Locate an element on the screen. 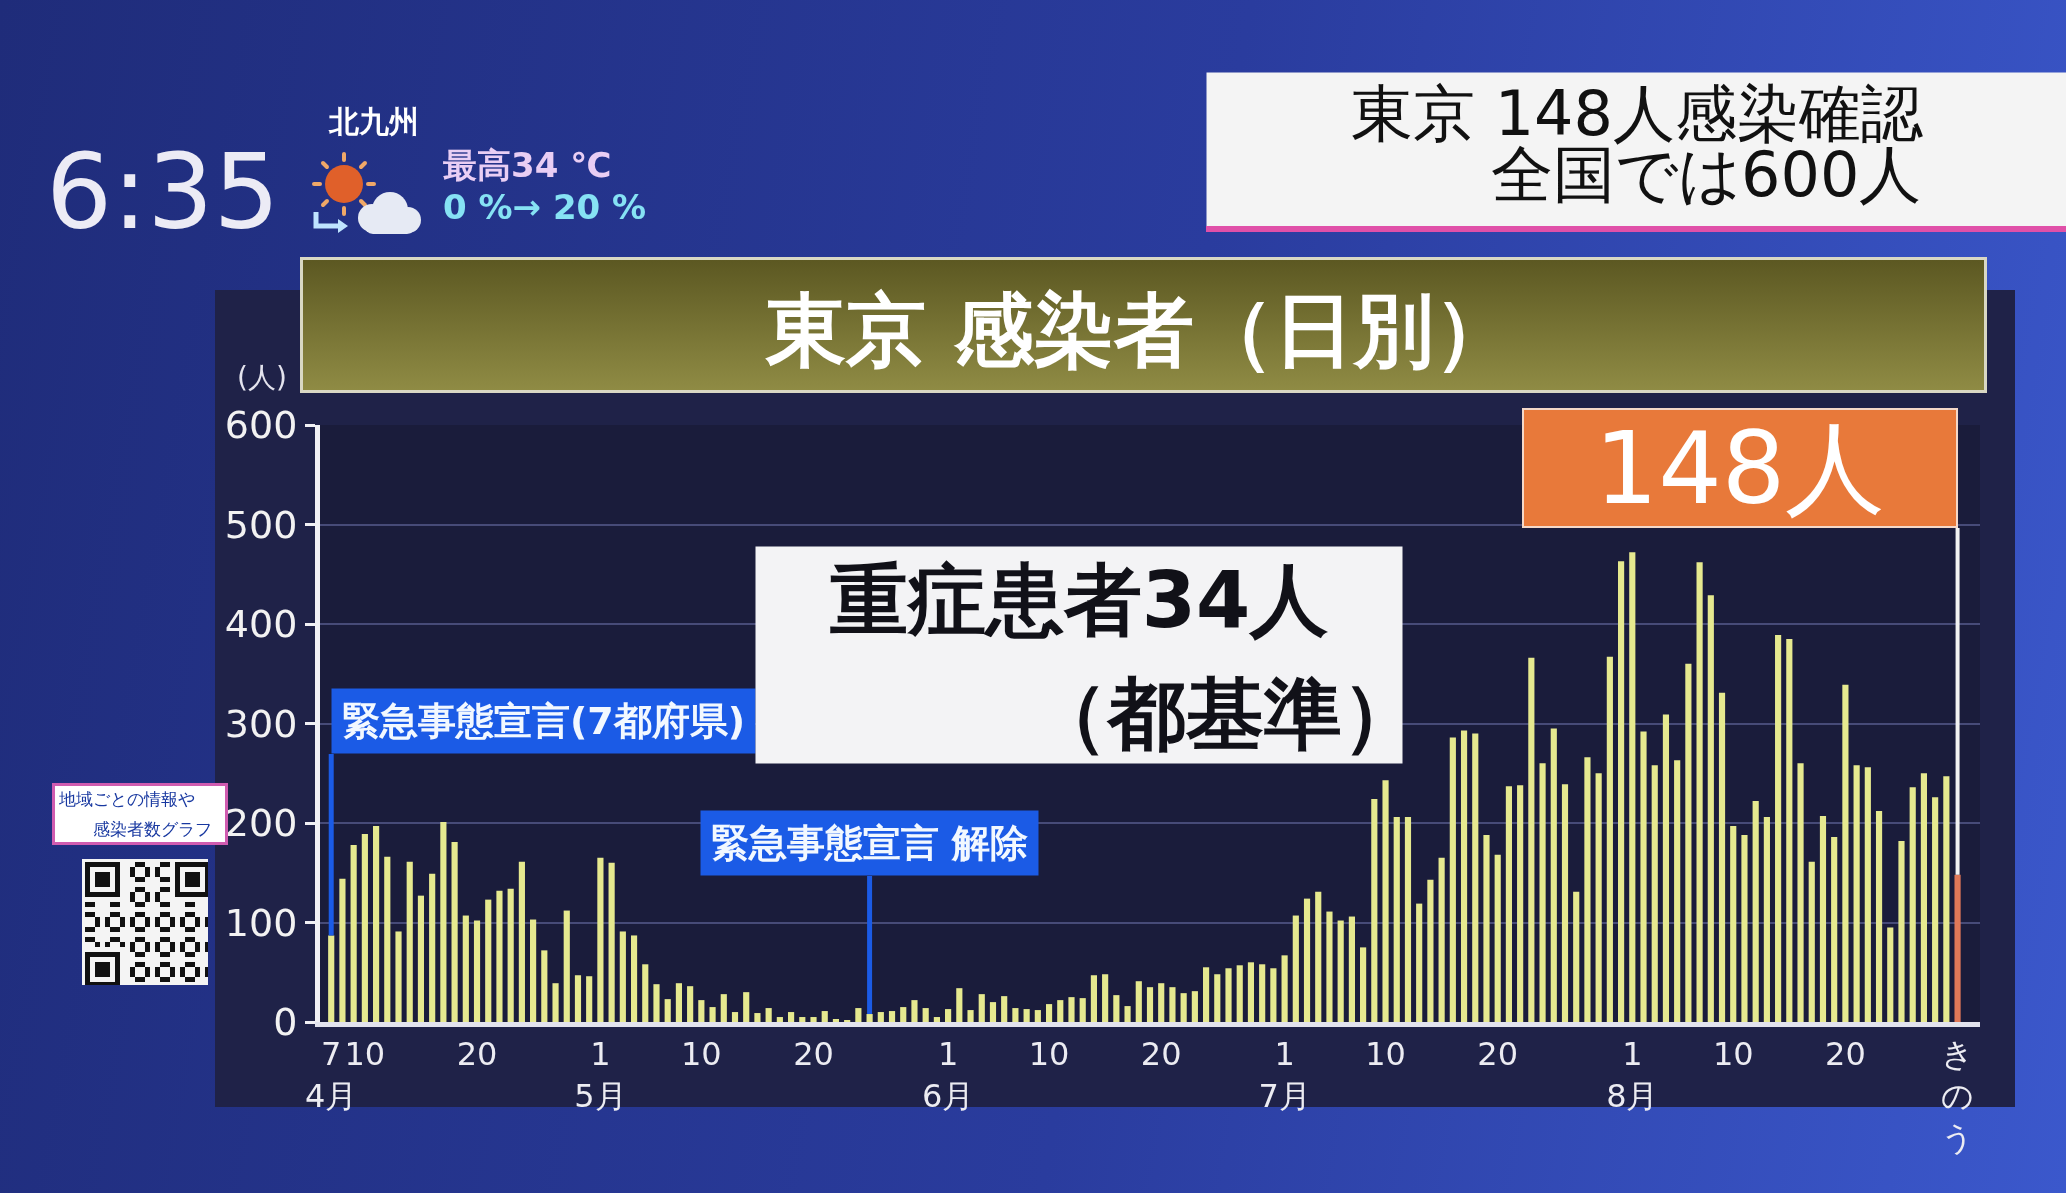 This screenshot has width=2066, height=1193. y-tick-label: 200 is located at coordinates (261, 823).